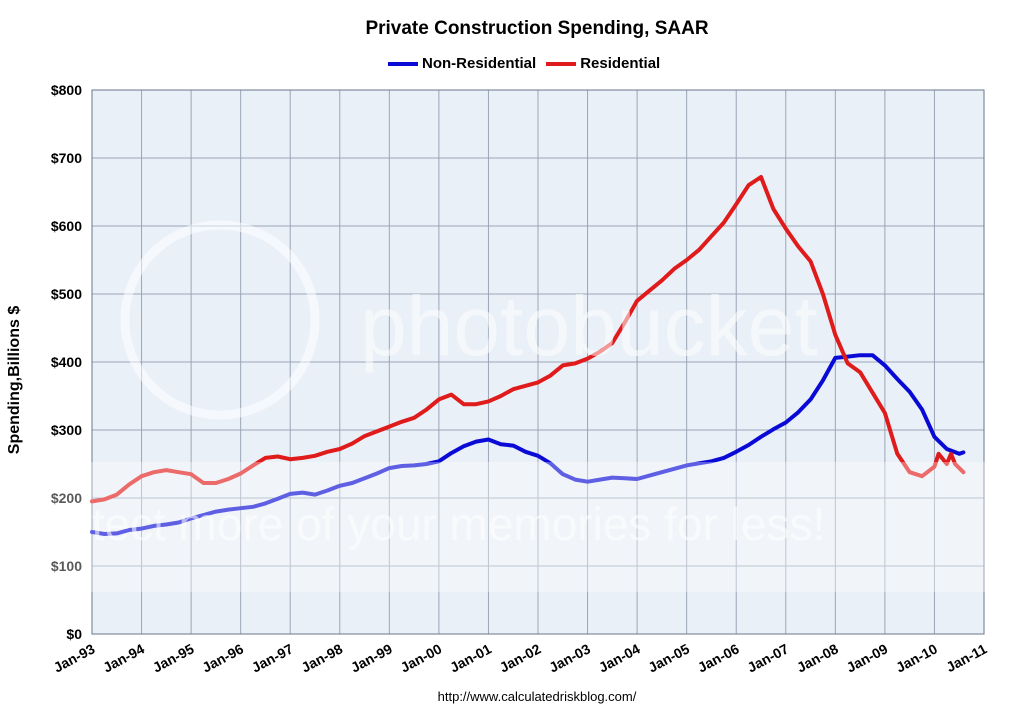  What do you see at coordinates (371, 657) in the screenshot?
I see `x-tick-label: Jan-99` at bounding box center [371, 657].